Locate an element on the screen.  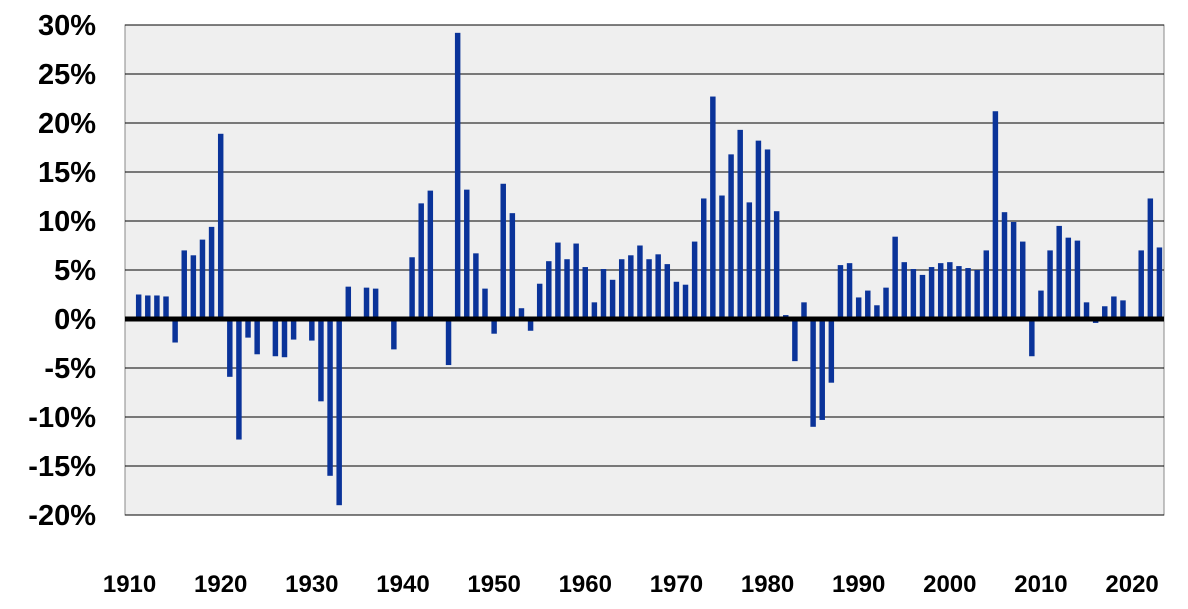
bar-2006 is located at coordinates (1004, 265).